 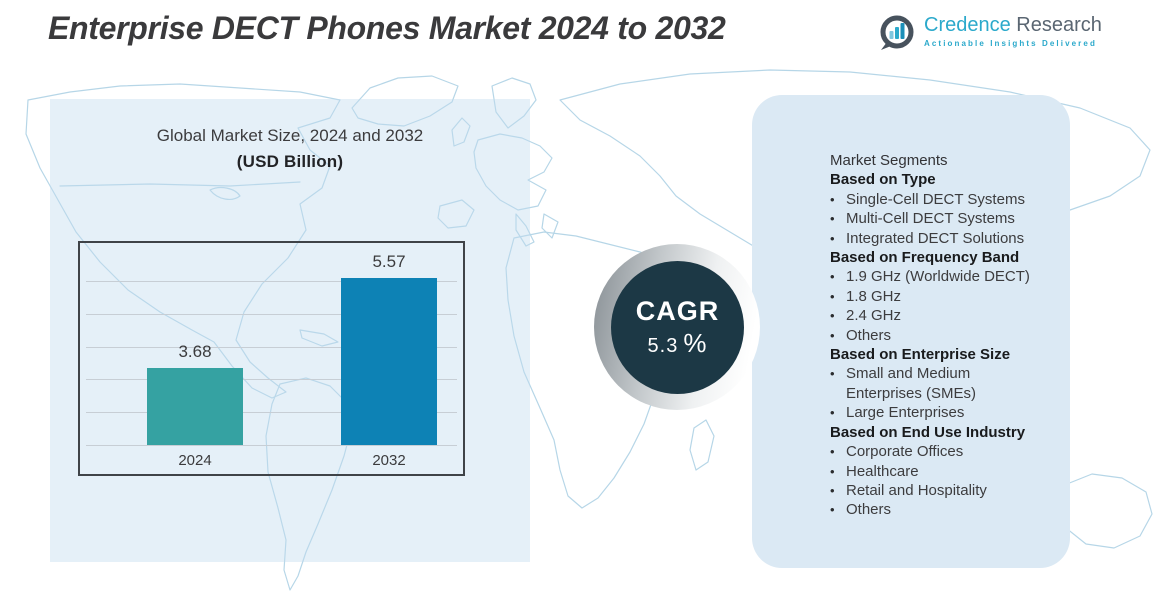 What do you see at coordinates (916, 490) in the screenshot?
I see `segment-item-label: Retail and Hospitality` at bounding box center [916, 490].